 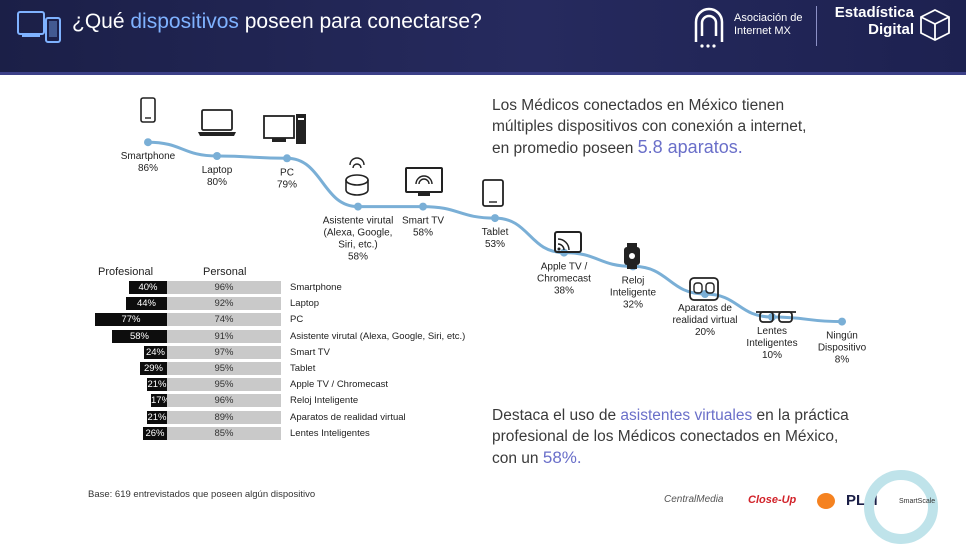 I want to click on chromecast-icon, so click(x=568, y=242).